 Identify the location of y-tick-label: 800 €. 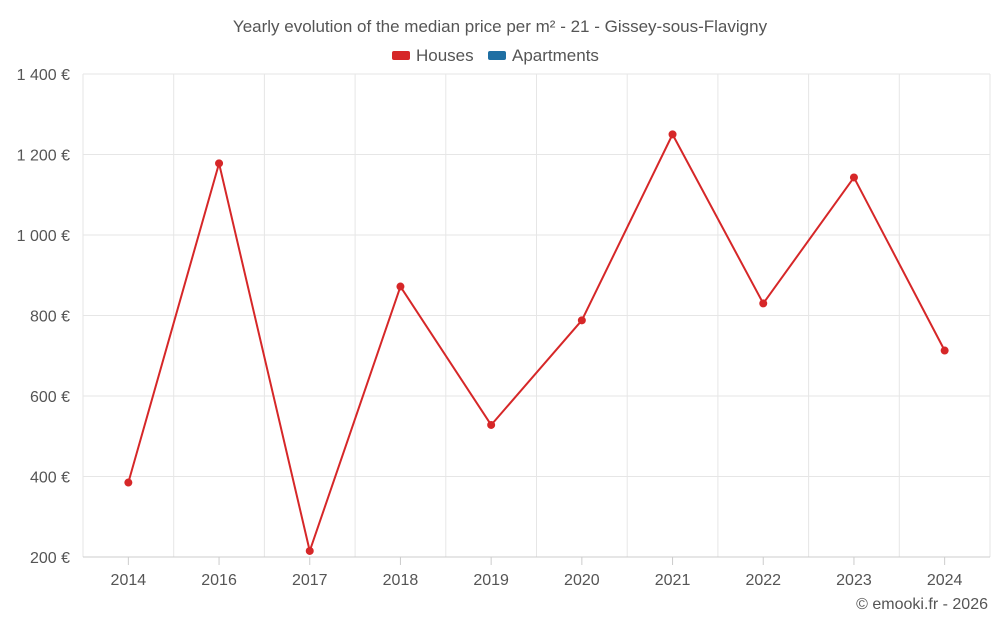
(50, 317).